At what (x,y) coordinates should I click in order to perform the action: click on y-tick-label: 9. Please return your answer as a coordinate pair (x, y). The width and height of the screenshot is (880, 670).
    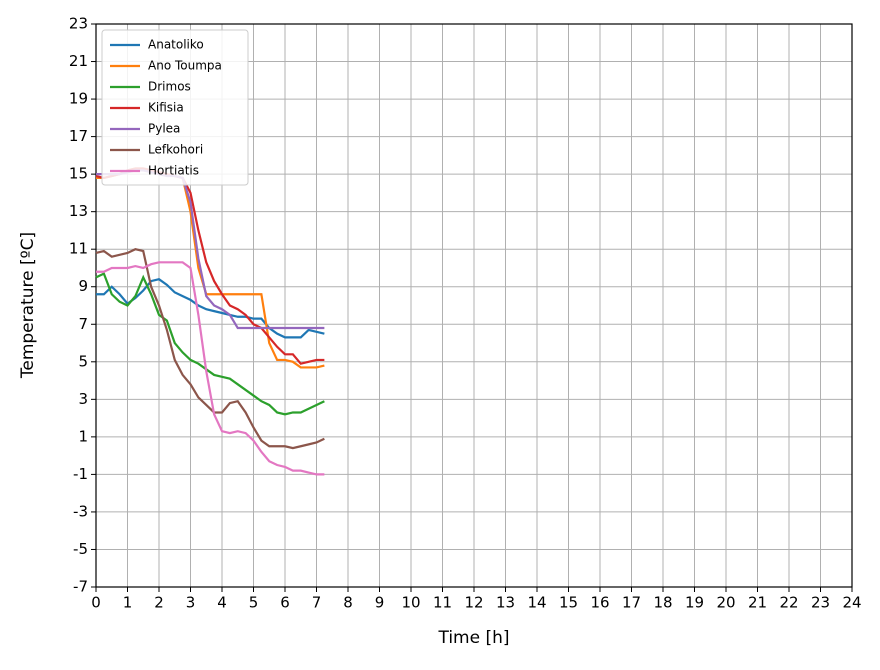
    Looking at the image, I should click on (83, 286).